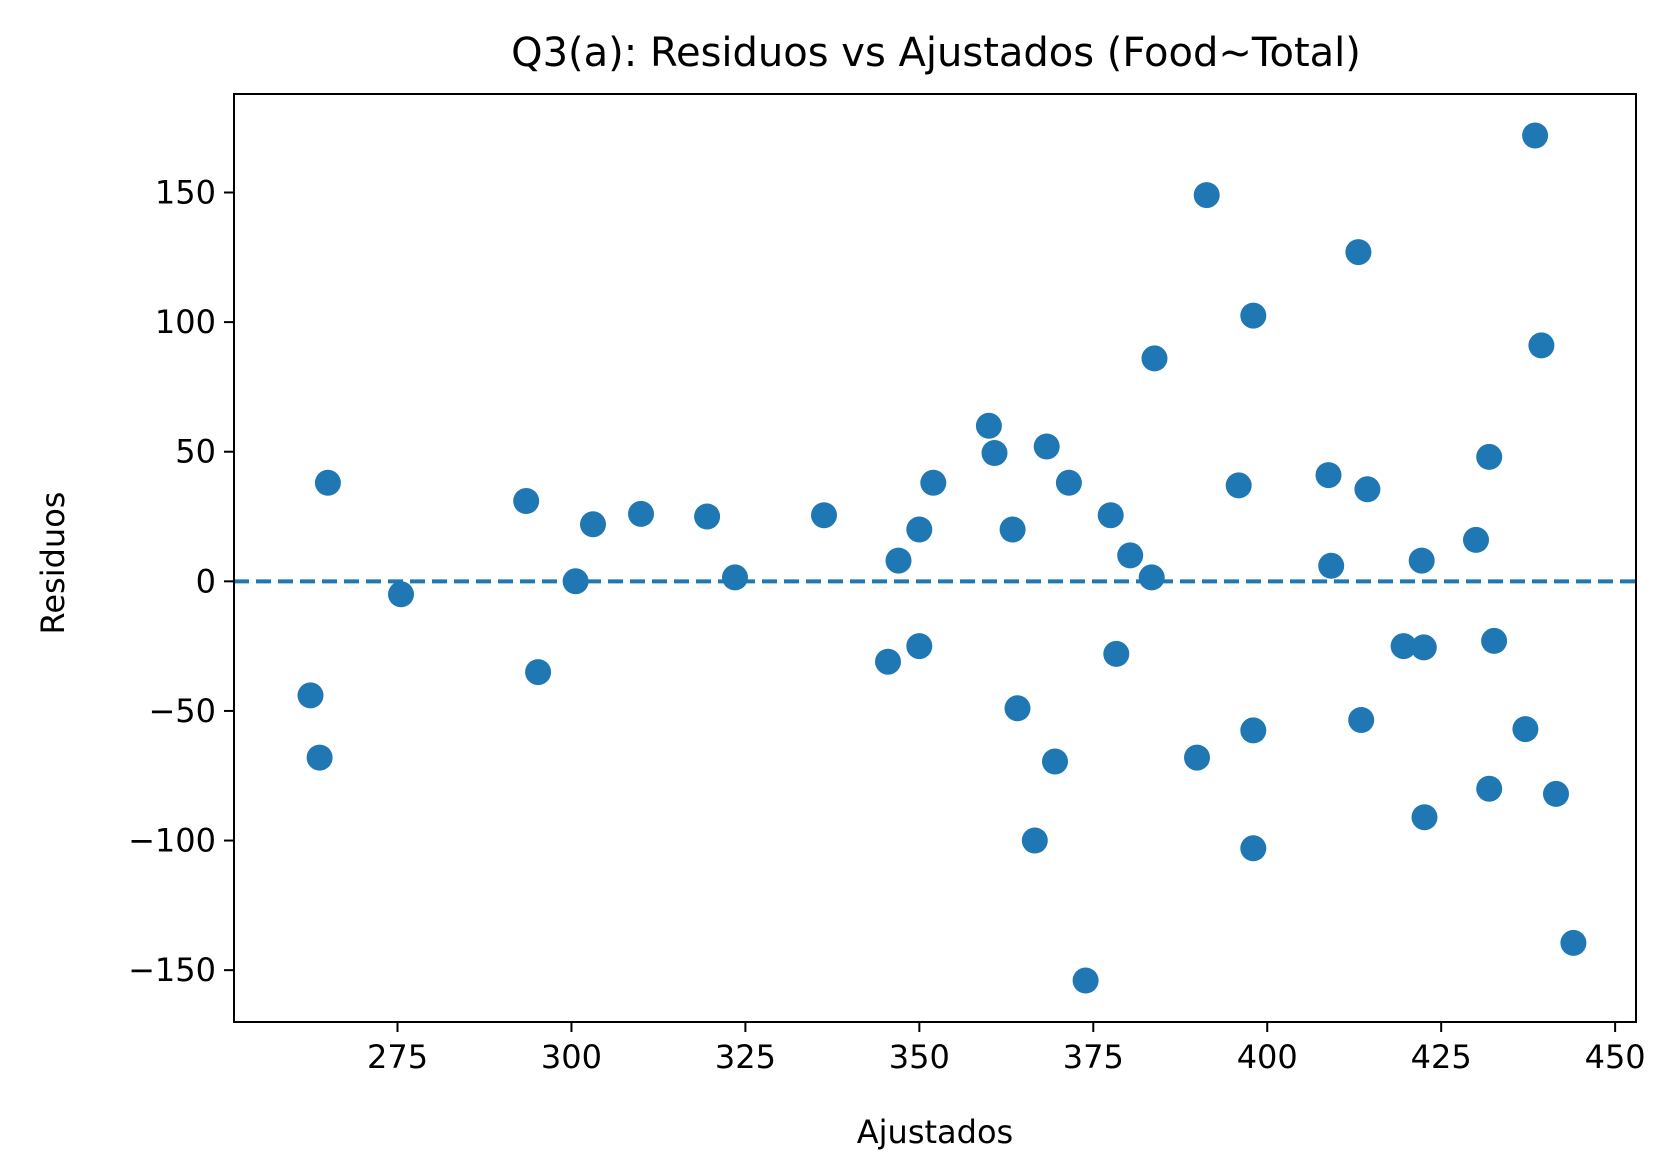 This screenshot has width=1674, height=1176. What do you see at coordinates (1006, 1049) in the screenshot?
I see `x-axis: 275 300 325 350 375 400 425 450` at bounding box center [1006, 1049].